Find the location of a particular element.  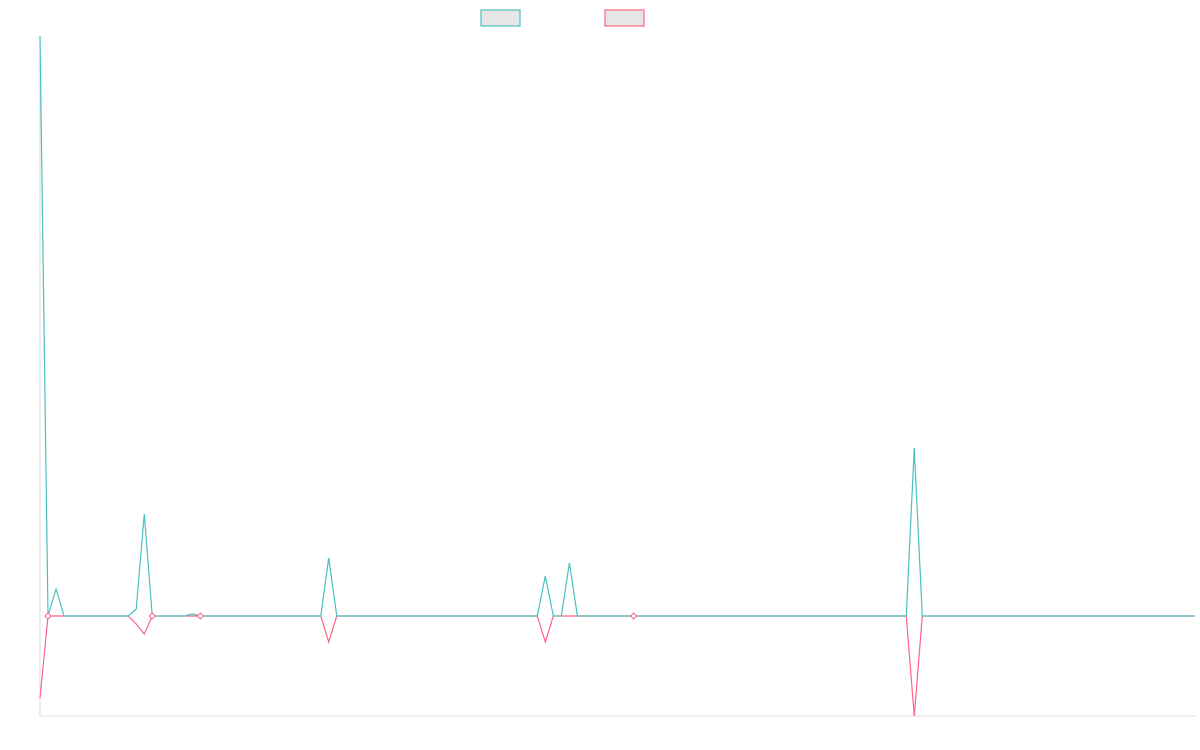

legend is located at coordinates (562, 18).